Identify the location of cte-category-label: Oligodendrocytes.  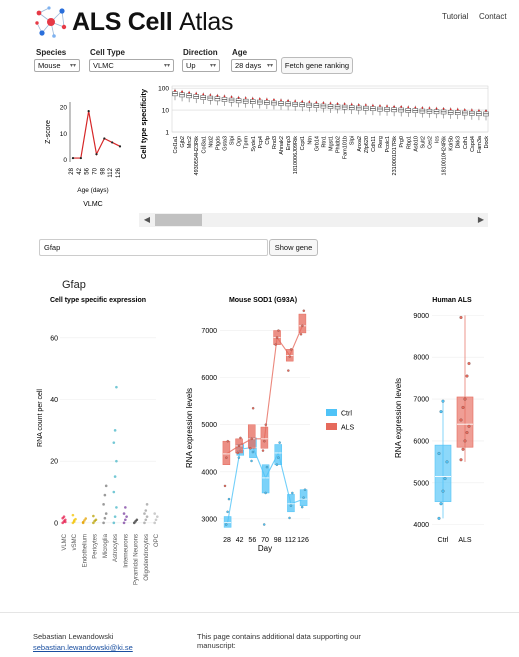
(147, 557).